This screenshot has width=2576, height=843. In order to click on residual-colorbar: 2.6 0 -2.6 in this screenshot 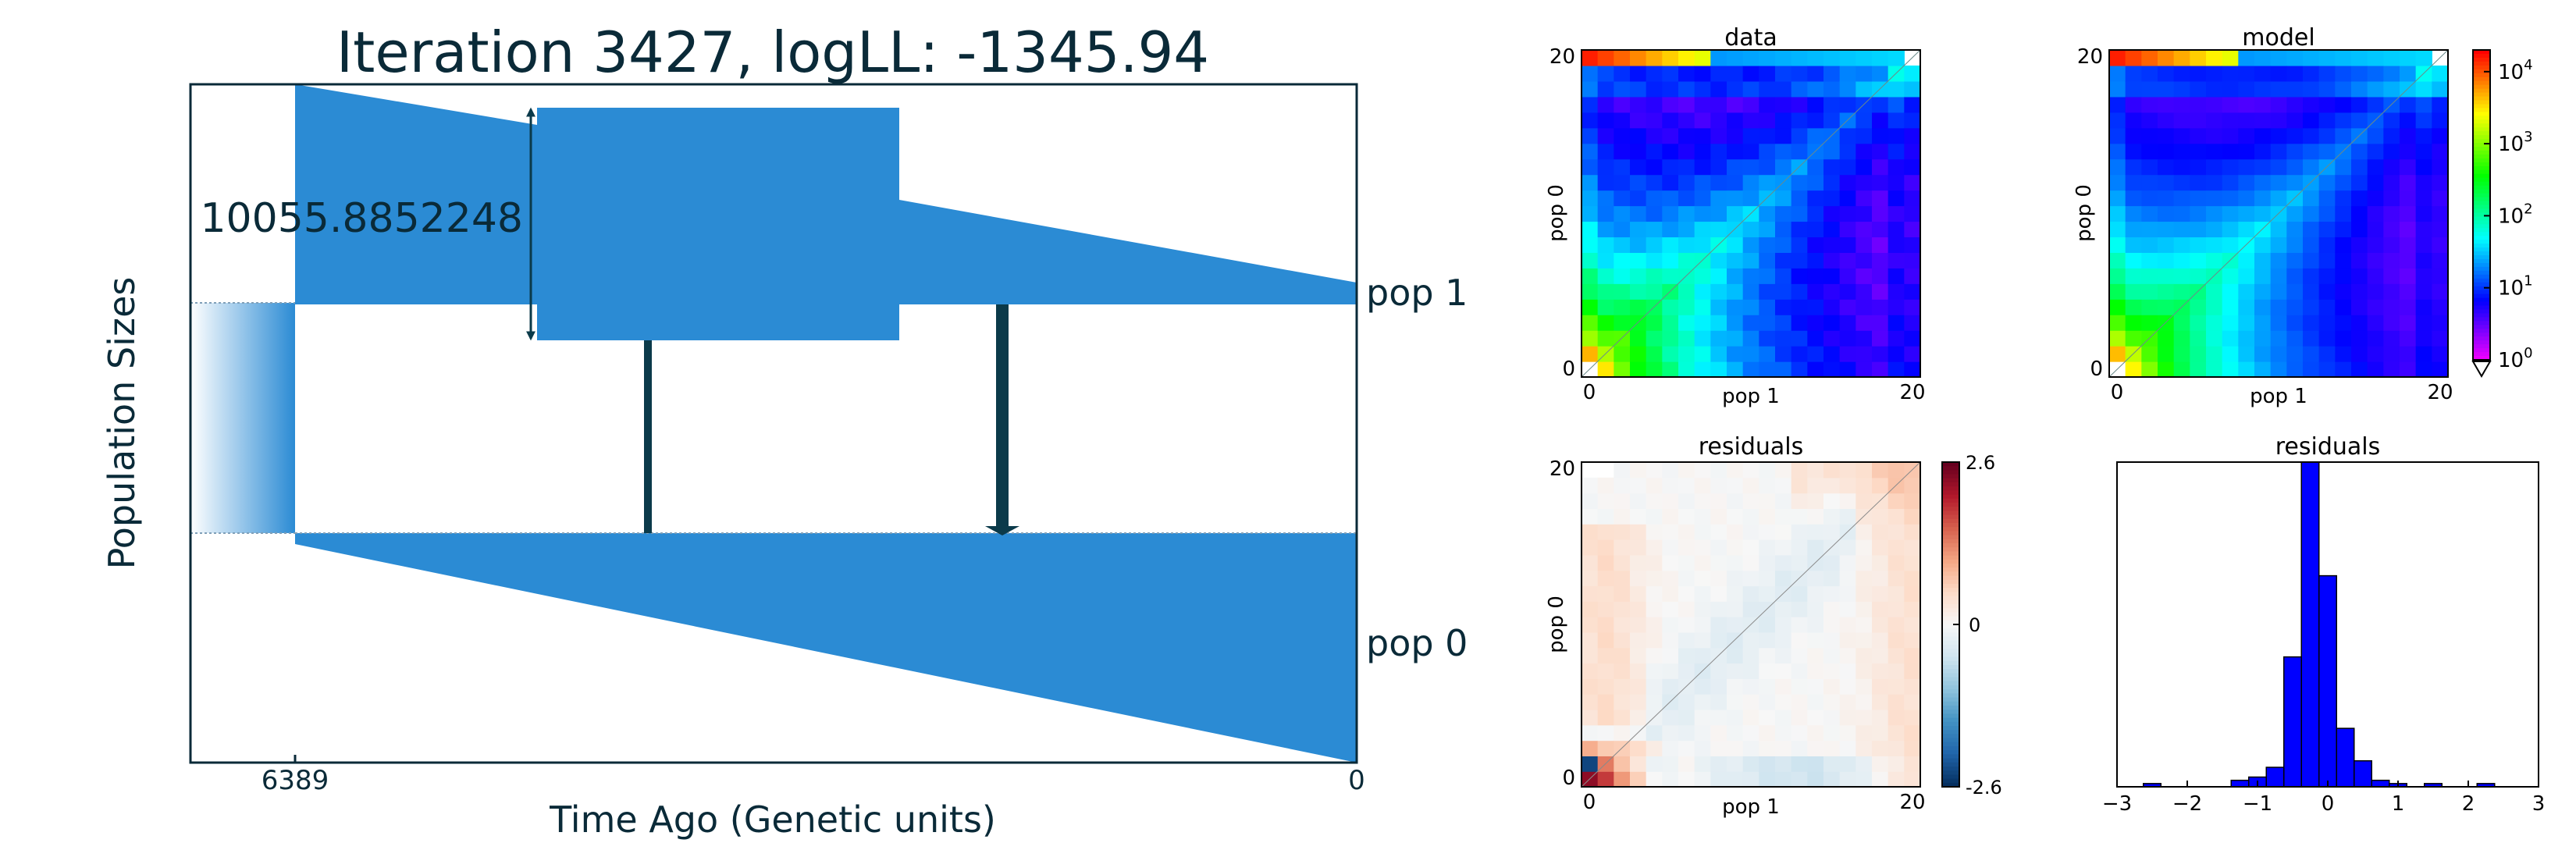, I will do `click(1971, 625)`.